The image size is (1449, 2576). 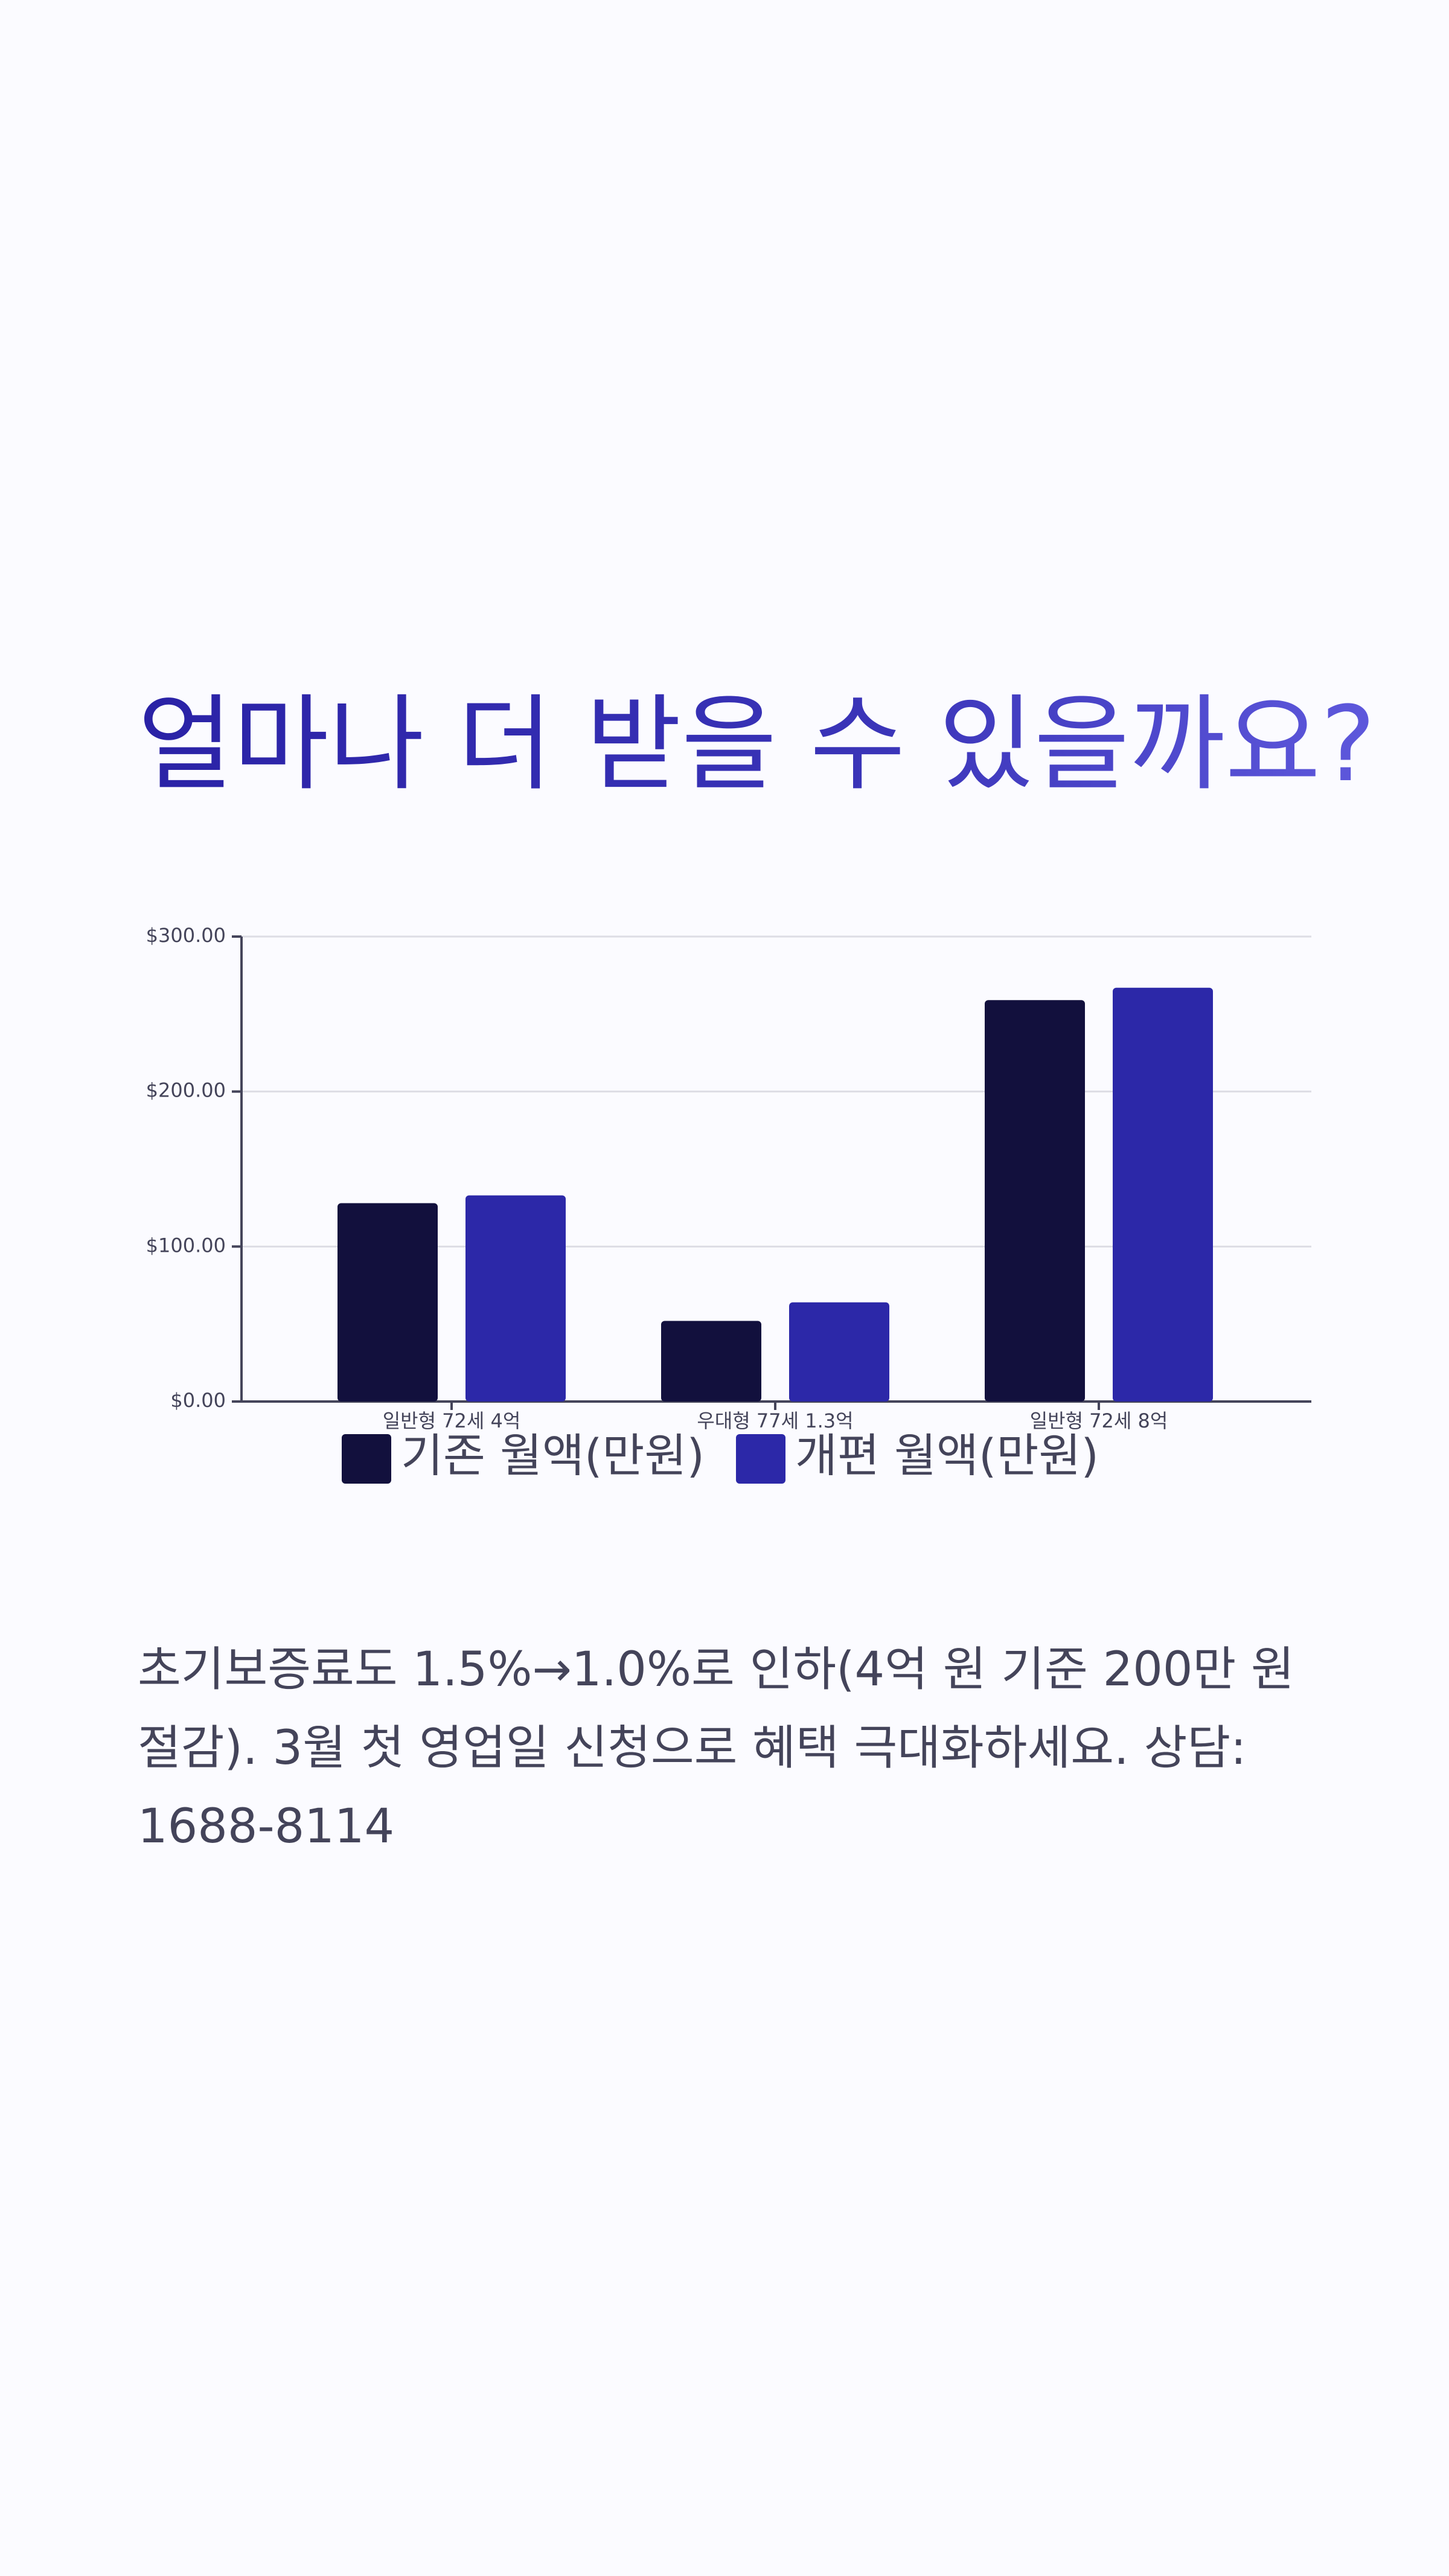 I want to click on x-tick-label: 일반형 72세 8억, so click(x=1099, y=1420).